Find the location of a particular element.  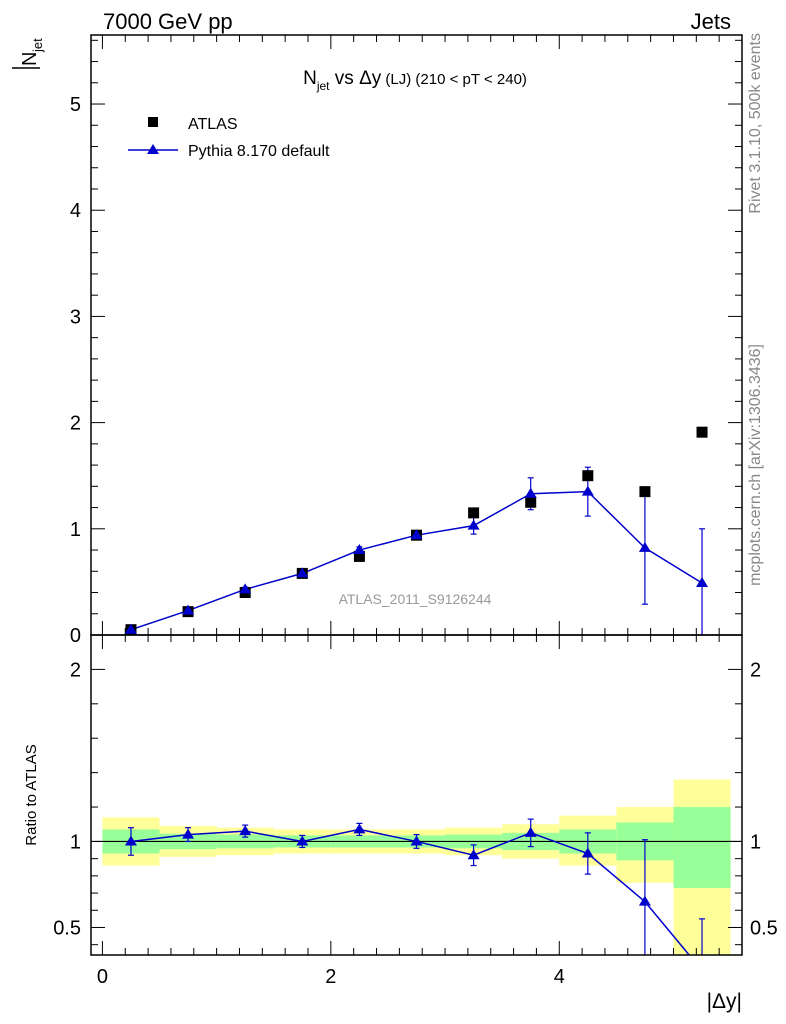

side-version: Rivet 3.1.10, 500k events is located at coordinates (755, 123).